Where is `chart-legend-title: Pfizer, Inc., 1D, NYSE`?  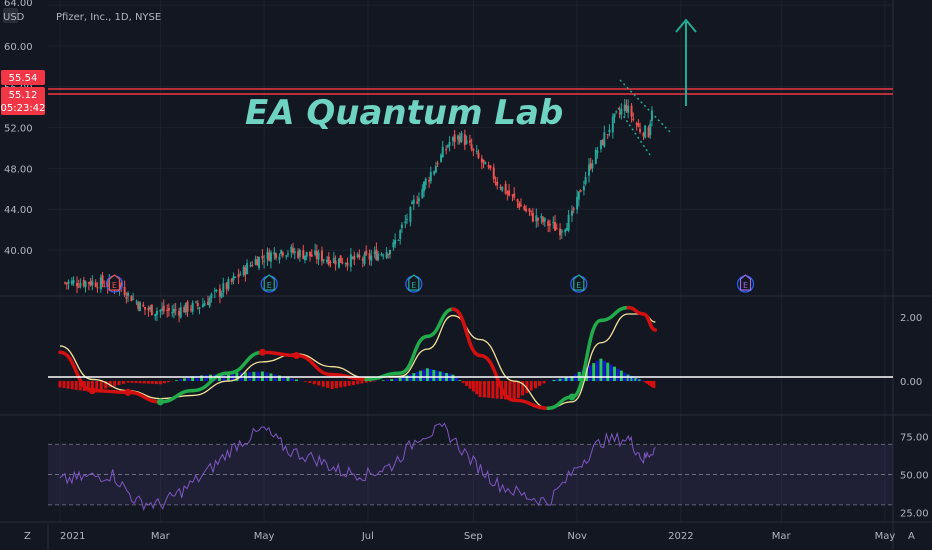 chart-legend-title: Pfizer, Inc., 1D, NYSE is located at coordinates (108, 17).